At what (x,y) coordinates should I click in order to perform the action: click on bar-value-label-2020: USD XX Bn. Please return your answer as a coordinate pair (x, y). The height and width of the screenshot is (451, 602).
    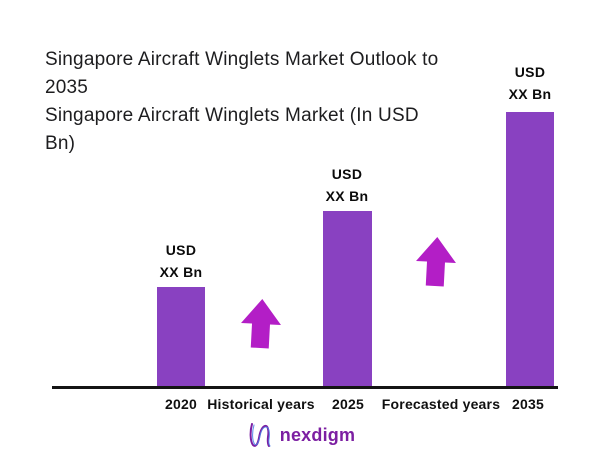
    Looking at the image, I should click on (181, 261).